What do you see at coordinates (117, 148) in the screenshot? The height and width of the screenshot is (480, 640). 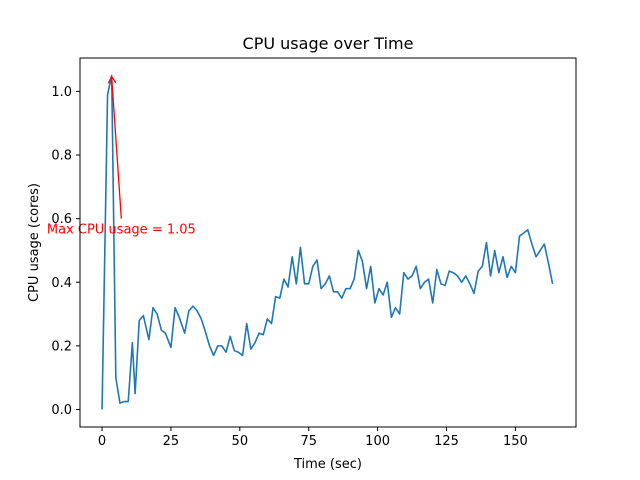 I see `annotation-arrow` at bounding box center [117, 148].